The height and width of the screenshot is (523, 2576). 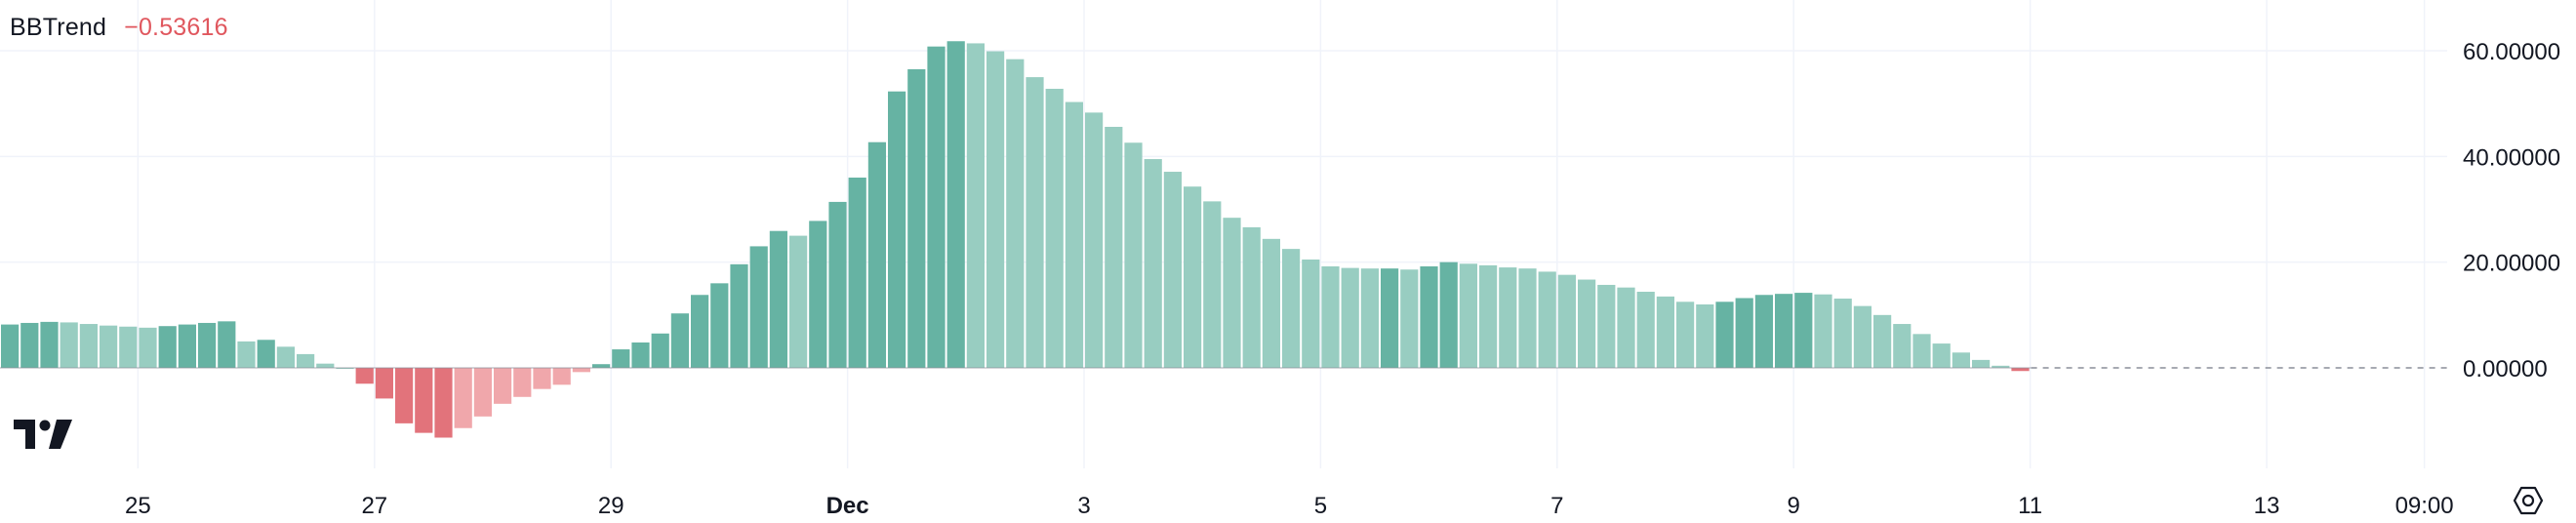 I want to click on tradingview-logo-icon, so click(x=45, y=435).